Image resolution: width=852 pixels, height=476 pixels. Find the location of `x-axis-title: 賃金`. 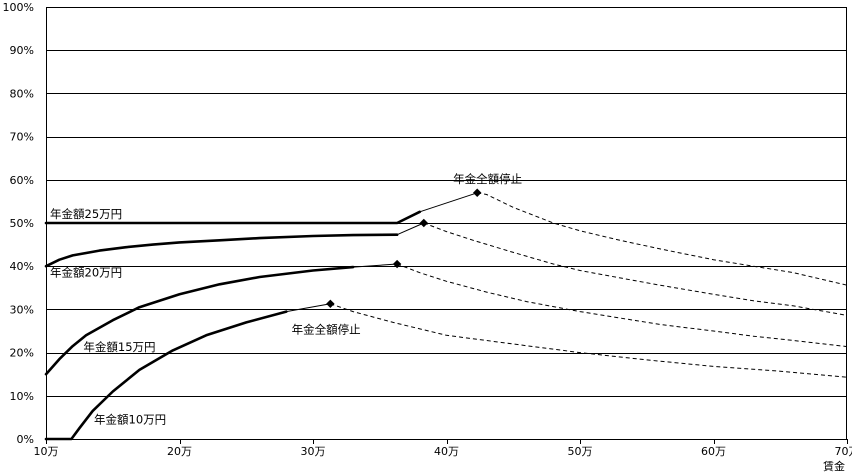

x-axis-title: 賃金 is located at coordinates (834, 466).